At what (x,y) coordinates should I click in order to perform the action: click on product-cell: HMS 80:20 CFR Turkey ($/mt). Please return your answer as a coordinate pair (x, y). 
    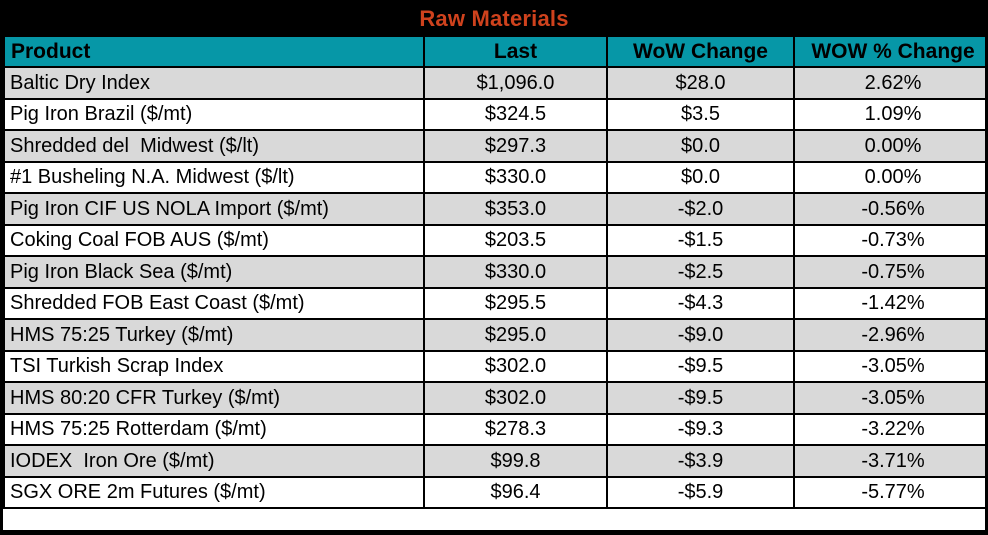
    Looking at the image, I should click on (214, 398).